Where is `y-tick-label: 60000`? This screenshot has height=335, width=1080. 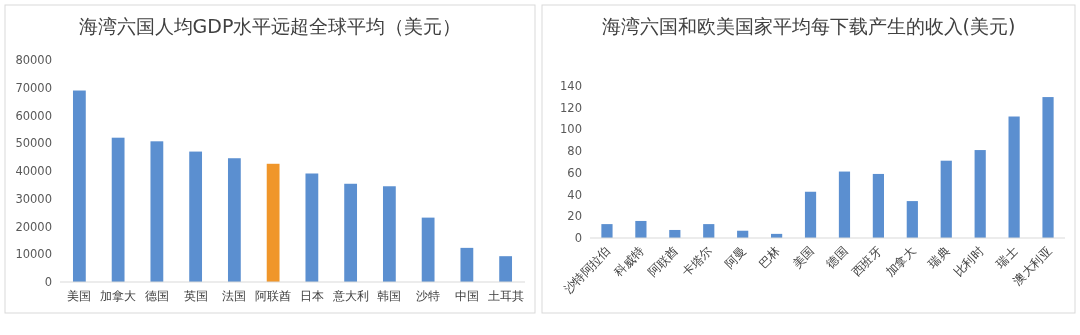 y-tick-label: 60000 is located at coordinates (33, 115).